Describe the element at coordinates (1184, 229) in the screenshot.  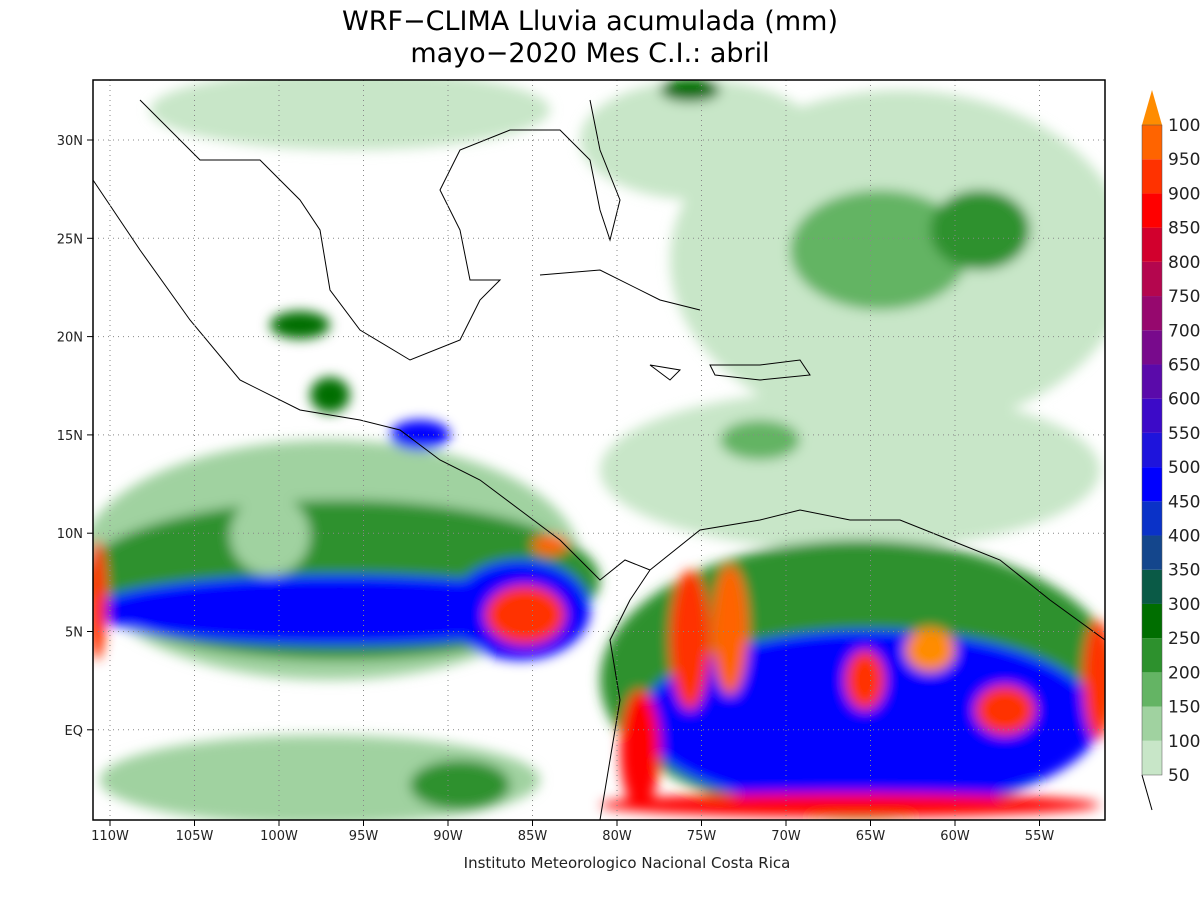
I see `colorbar-label: 850` at that location.